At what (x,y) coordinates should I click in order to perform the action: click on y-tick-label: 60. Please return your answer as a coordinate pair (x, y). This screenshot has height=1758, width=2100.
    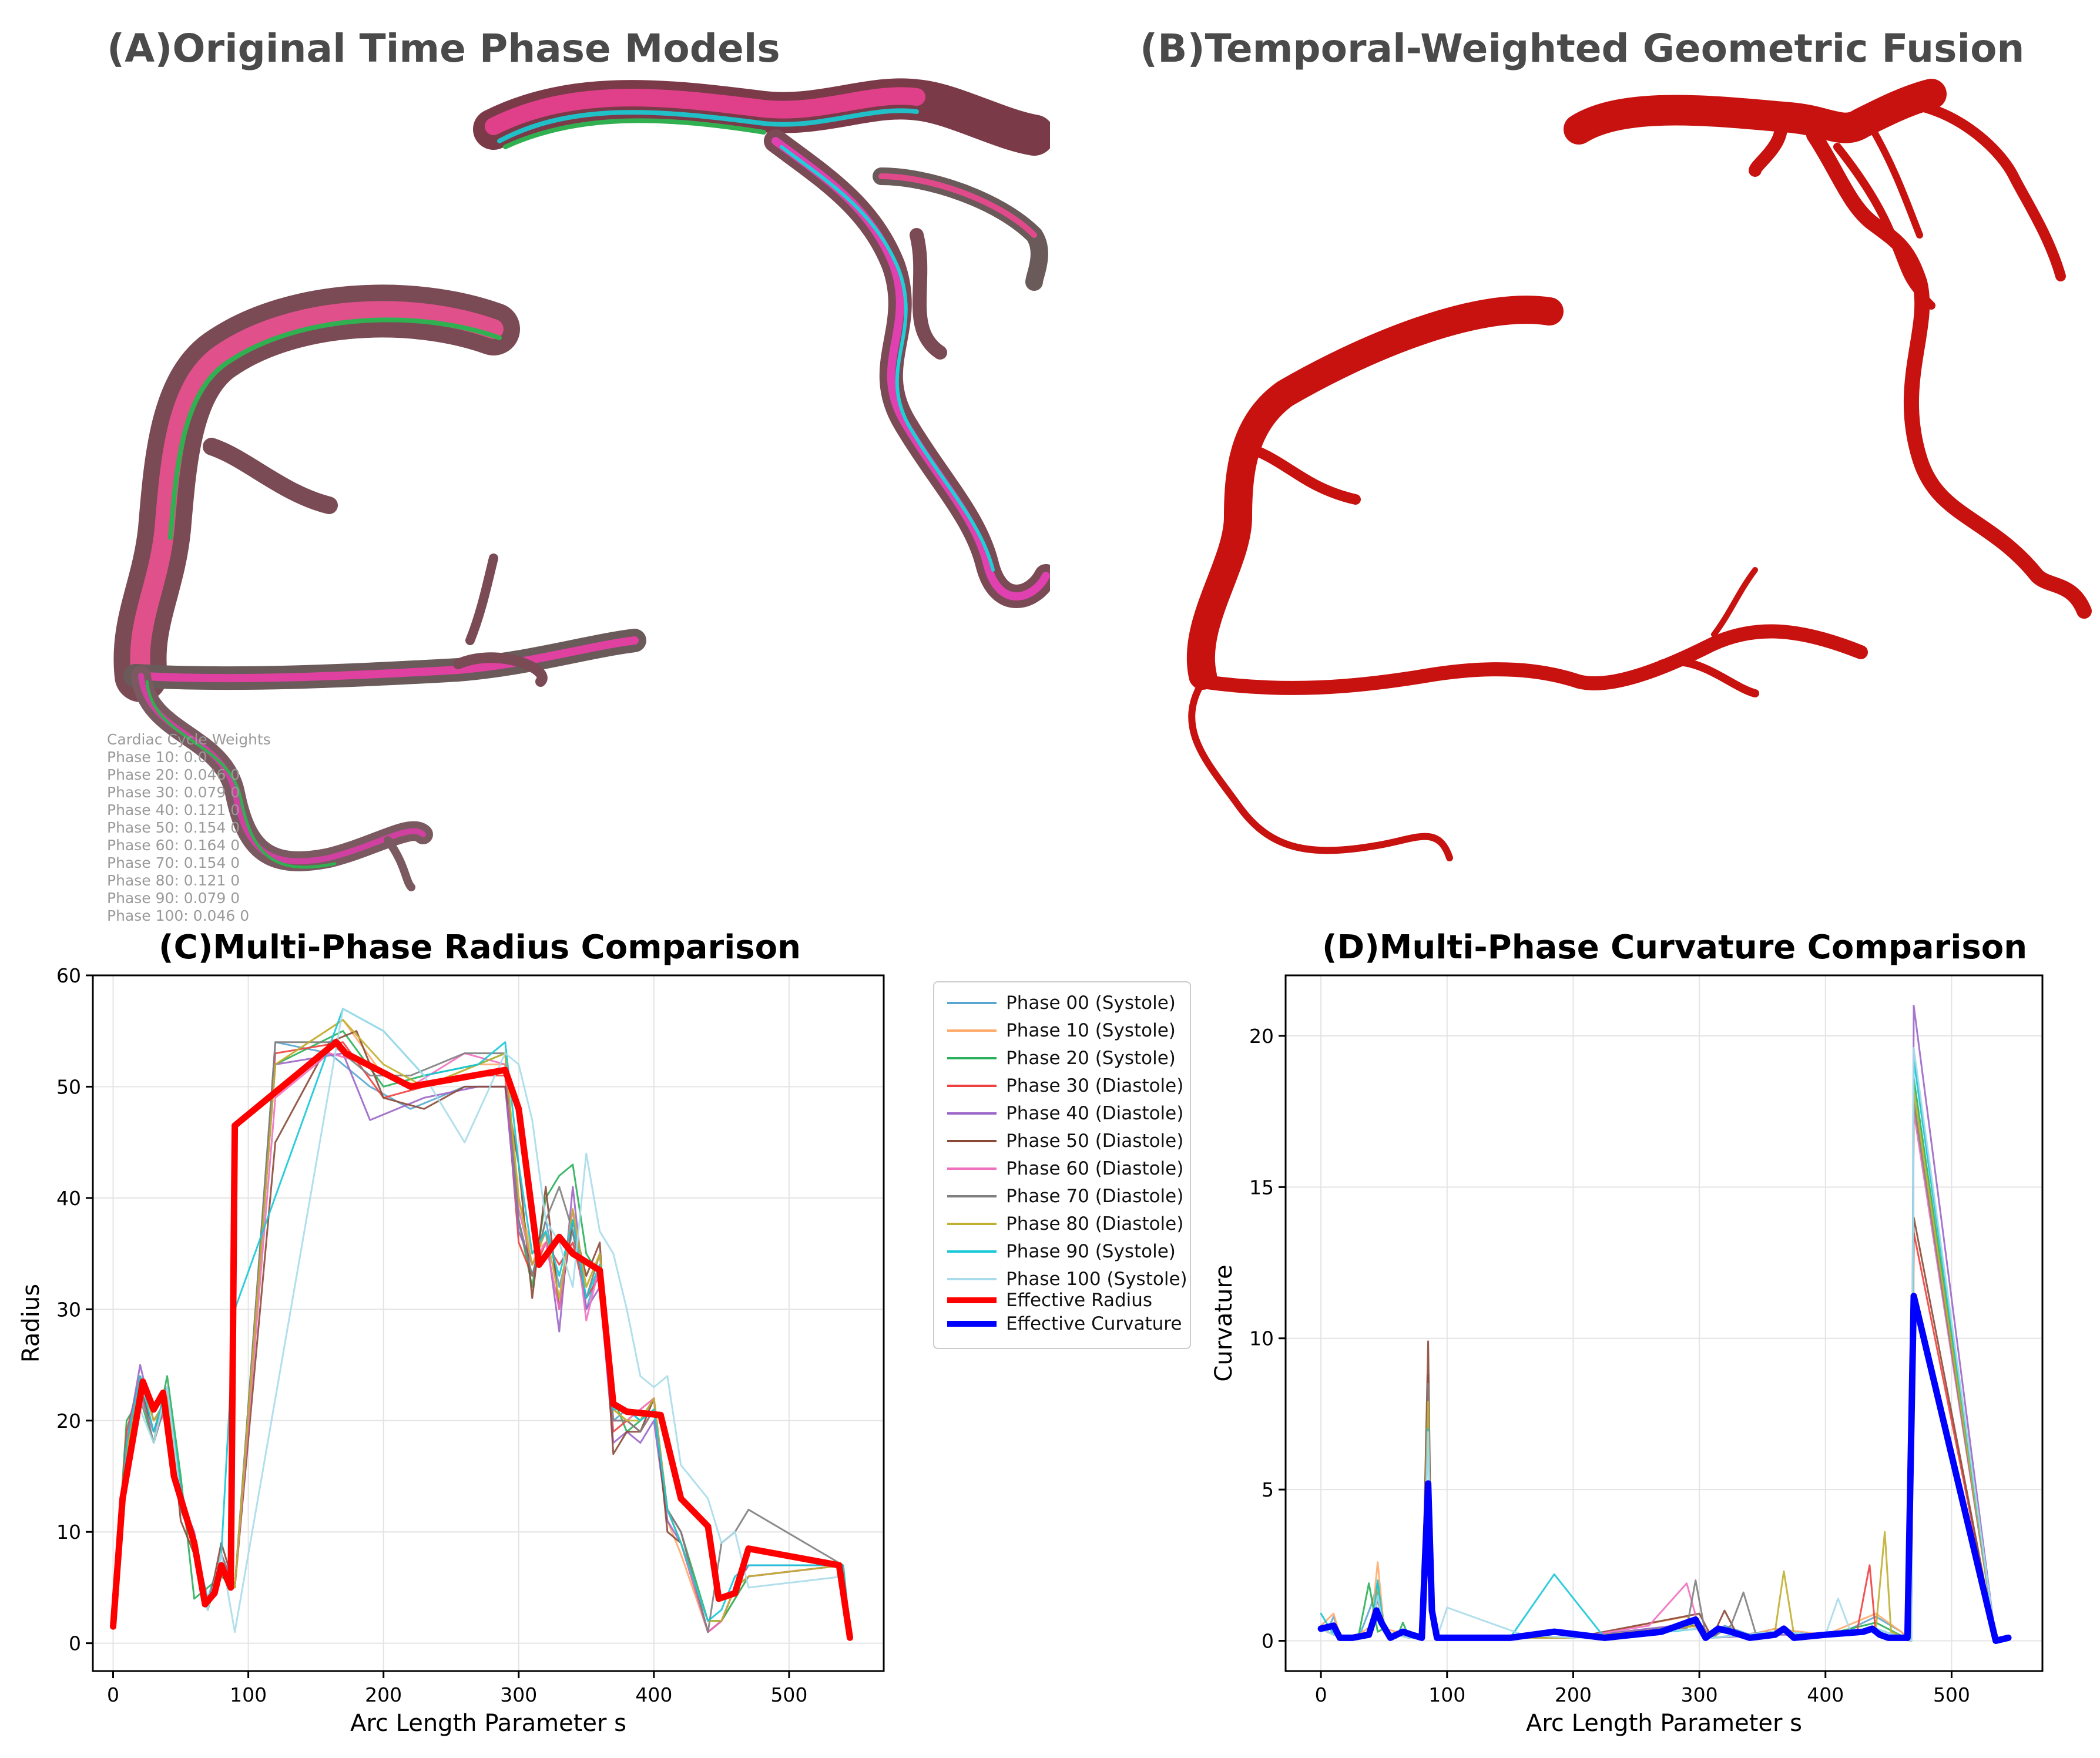
    Looking at the image, I should click on (68, 975).